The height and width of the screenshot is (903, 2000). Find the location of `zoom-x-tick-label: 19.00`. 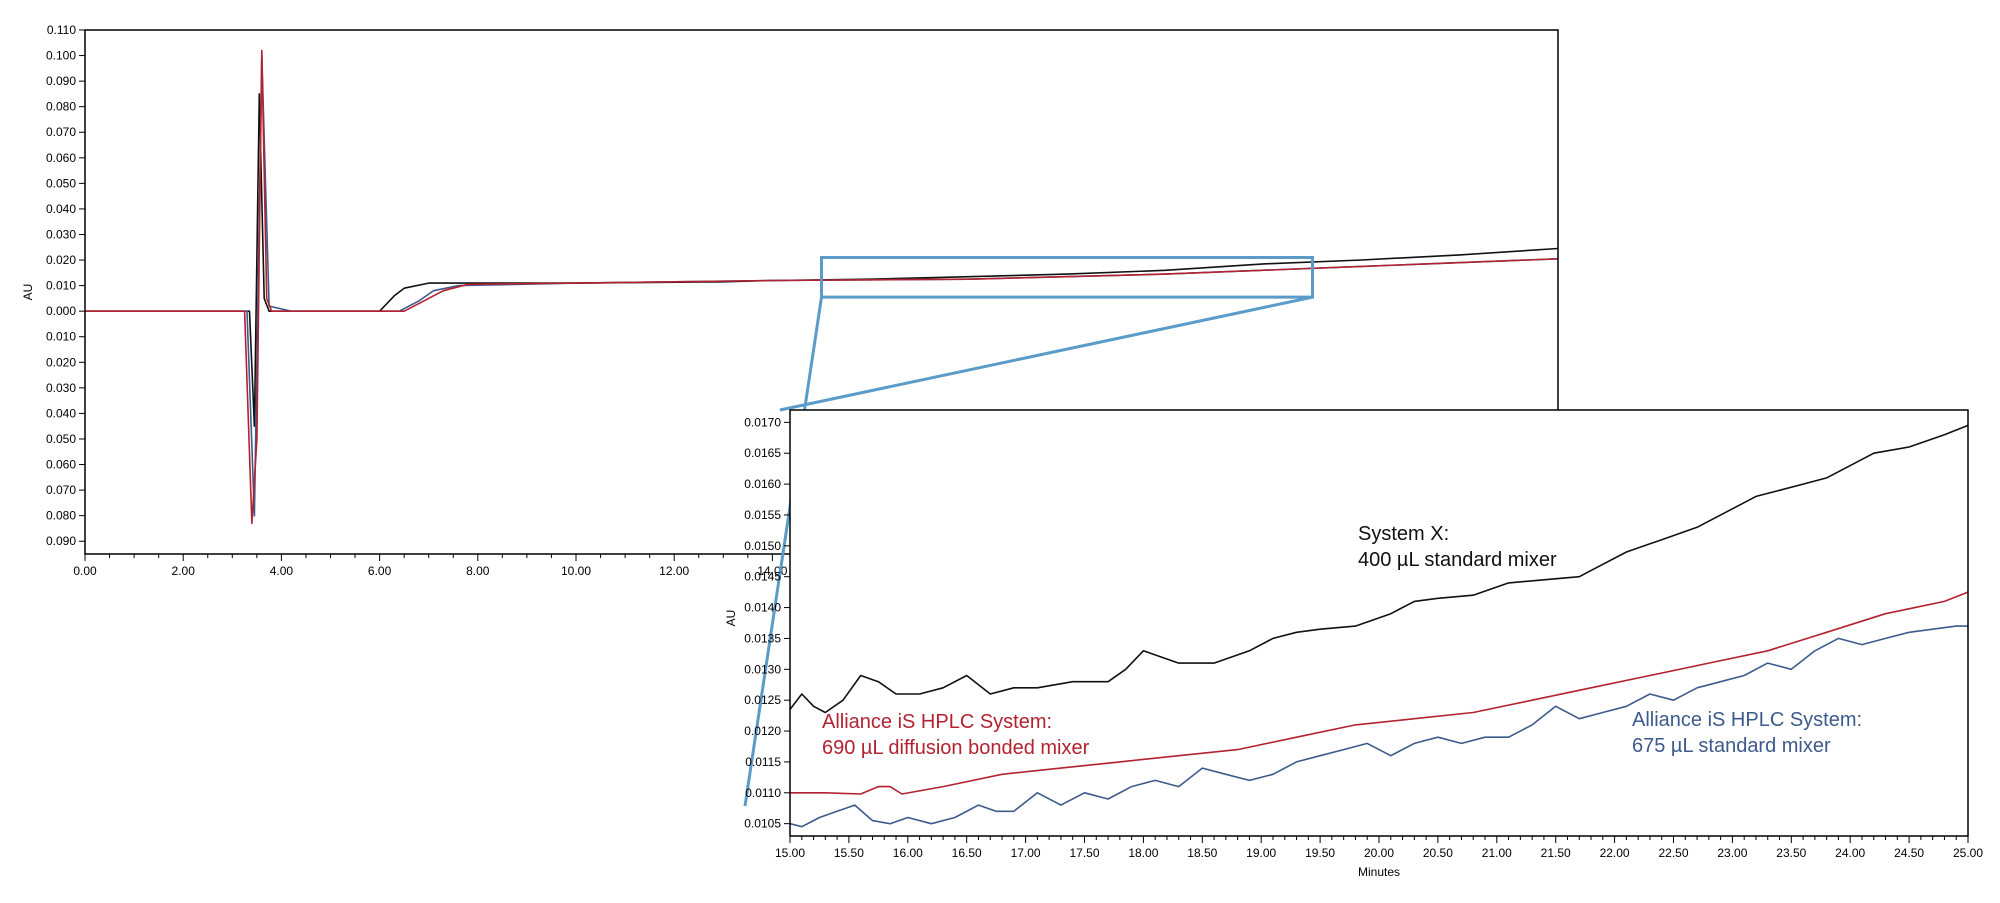

zoom-x-tick-label: 19.00 is located at coordinates (1261, 853).